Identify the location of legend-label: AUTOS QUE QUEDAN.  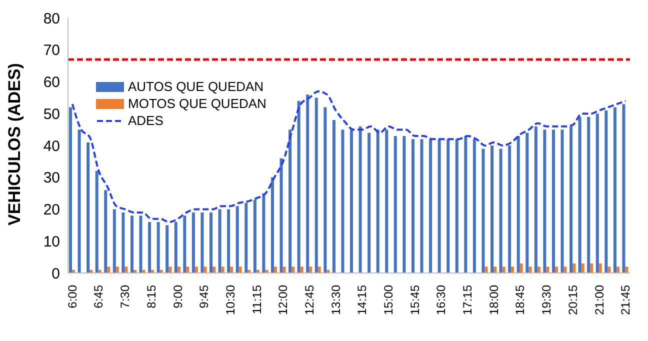
(196, 86).